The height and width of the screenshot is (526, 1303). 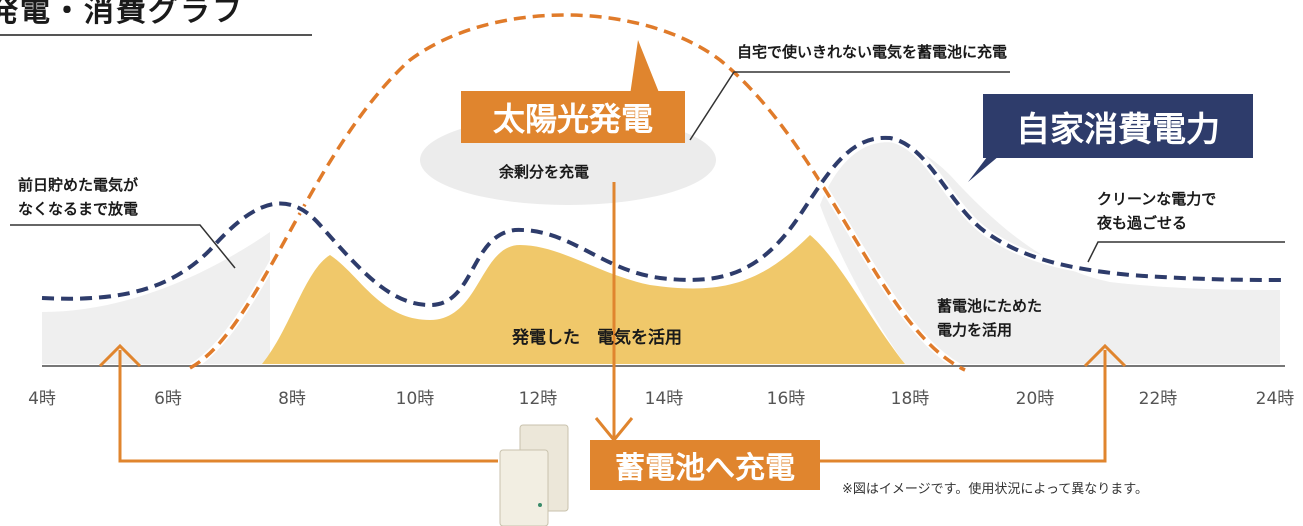 I want to click on footnote: ※図はイメージです。使用状況によって異なります。, so click(x=995, y=489).